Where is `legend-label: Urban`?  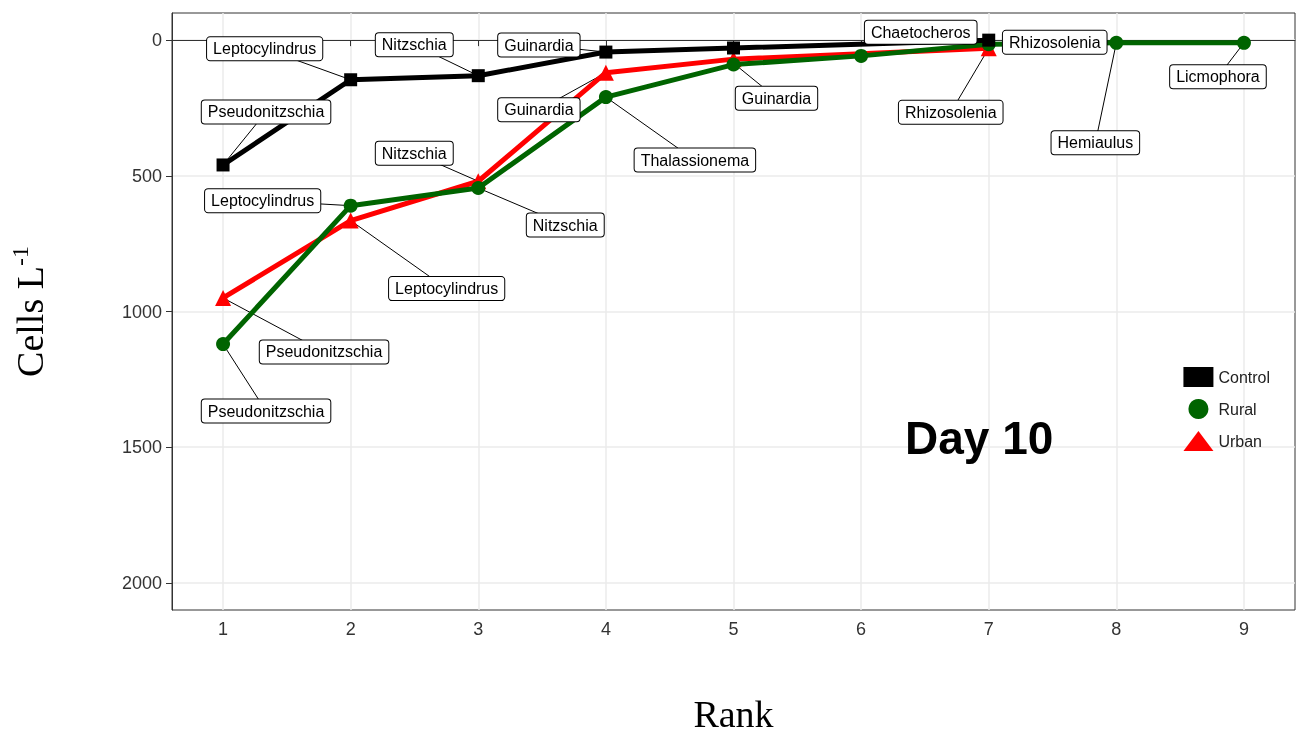 legend-label: Urban is located at coordinates (1240, 441).